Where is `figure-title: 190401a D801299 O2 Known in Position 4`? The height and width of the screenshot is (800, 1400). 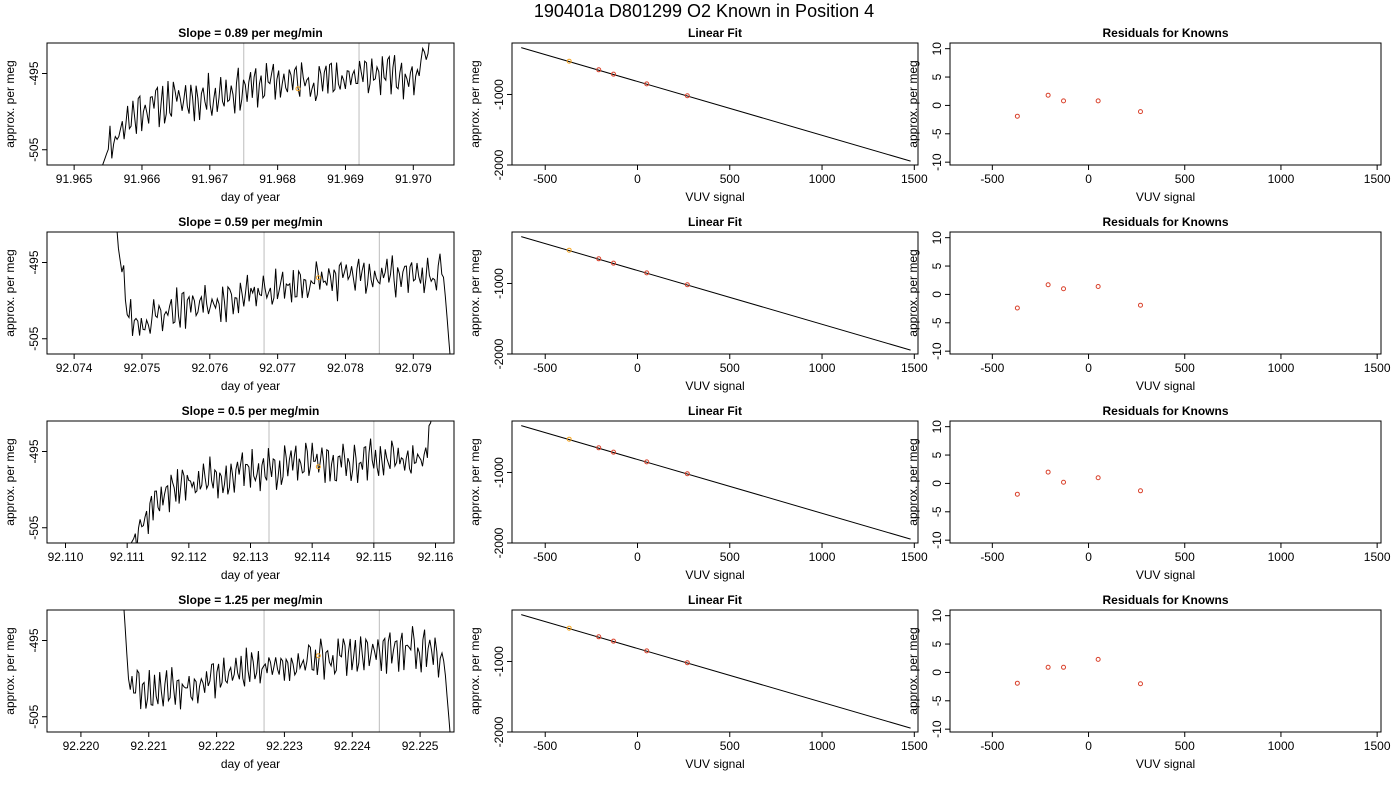
figure-title: 190401a D801299 O2 Known in Position 4 is located at coordinates (704, 11).